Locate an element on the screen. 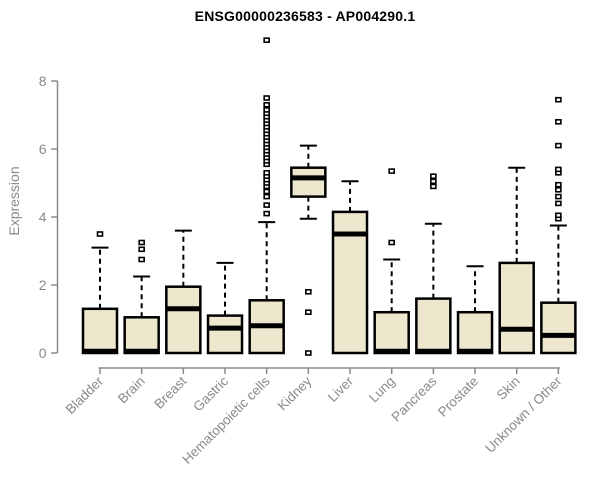  boxplot-hematopoietic-cells is located at coordinates (266, 196).